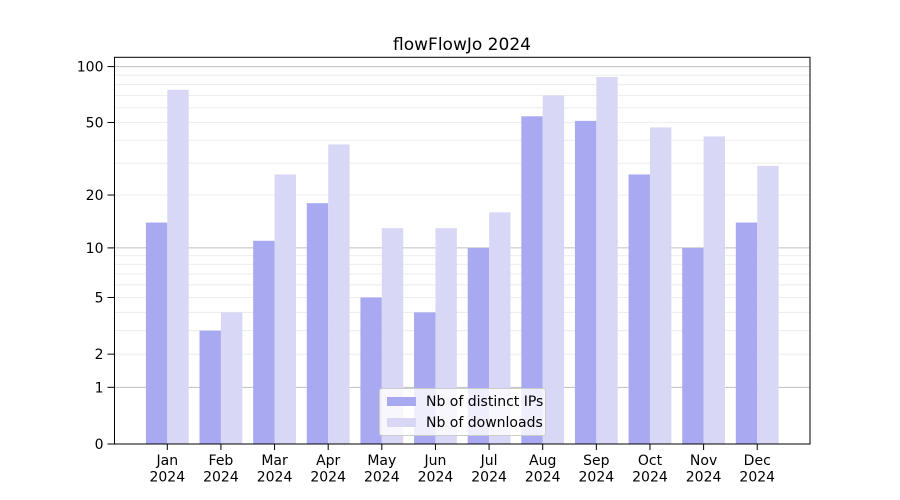  What do you see at coordinates (596, 461) in the screenshot?
I see `x-tick-month-label: Sep` at bounding box center [596, 461].